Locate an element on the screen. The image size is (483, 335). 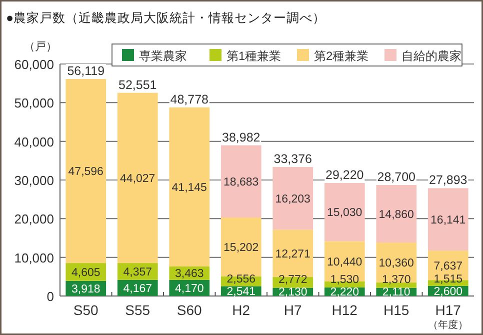
data-label: 2,220 is located at coordinates (345, 292).